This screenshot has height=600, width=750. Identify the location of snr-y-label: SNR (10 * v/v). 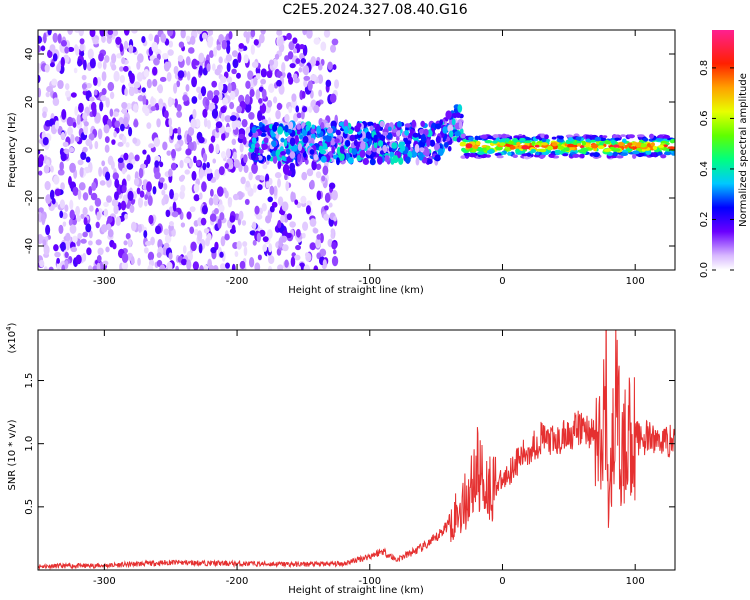
(12, 454).